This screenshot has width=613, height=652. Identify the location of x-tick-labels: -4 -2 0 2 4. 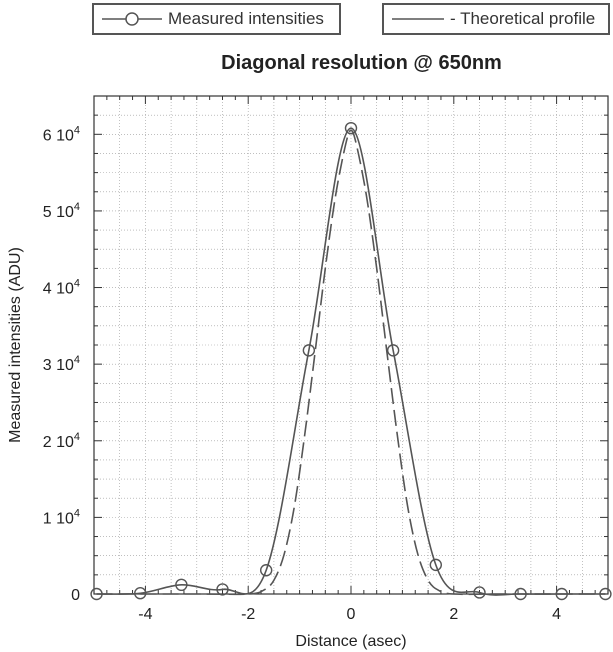
(349, 614).